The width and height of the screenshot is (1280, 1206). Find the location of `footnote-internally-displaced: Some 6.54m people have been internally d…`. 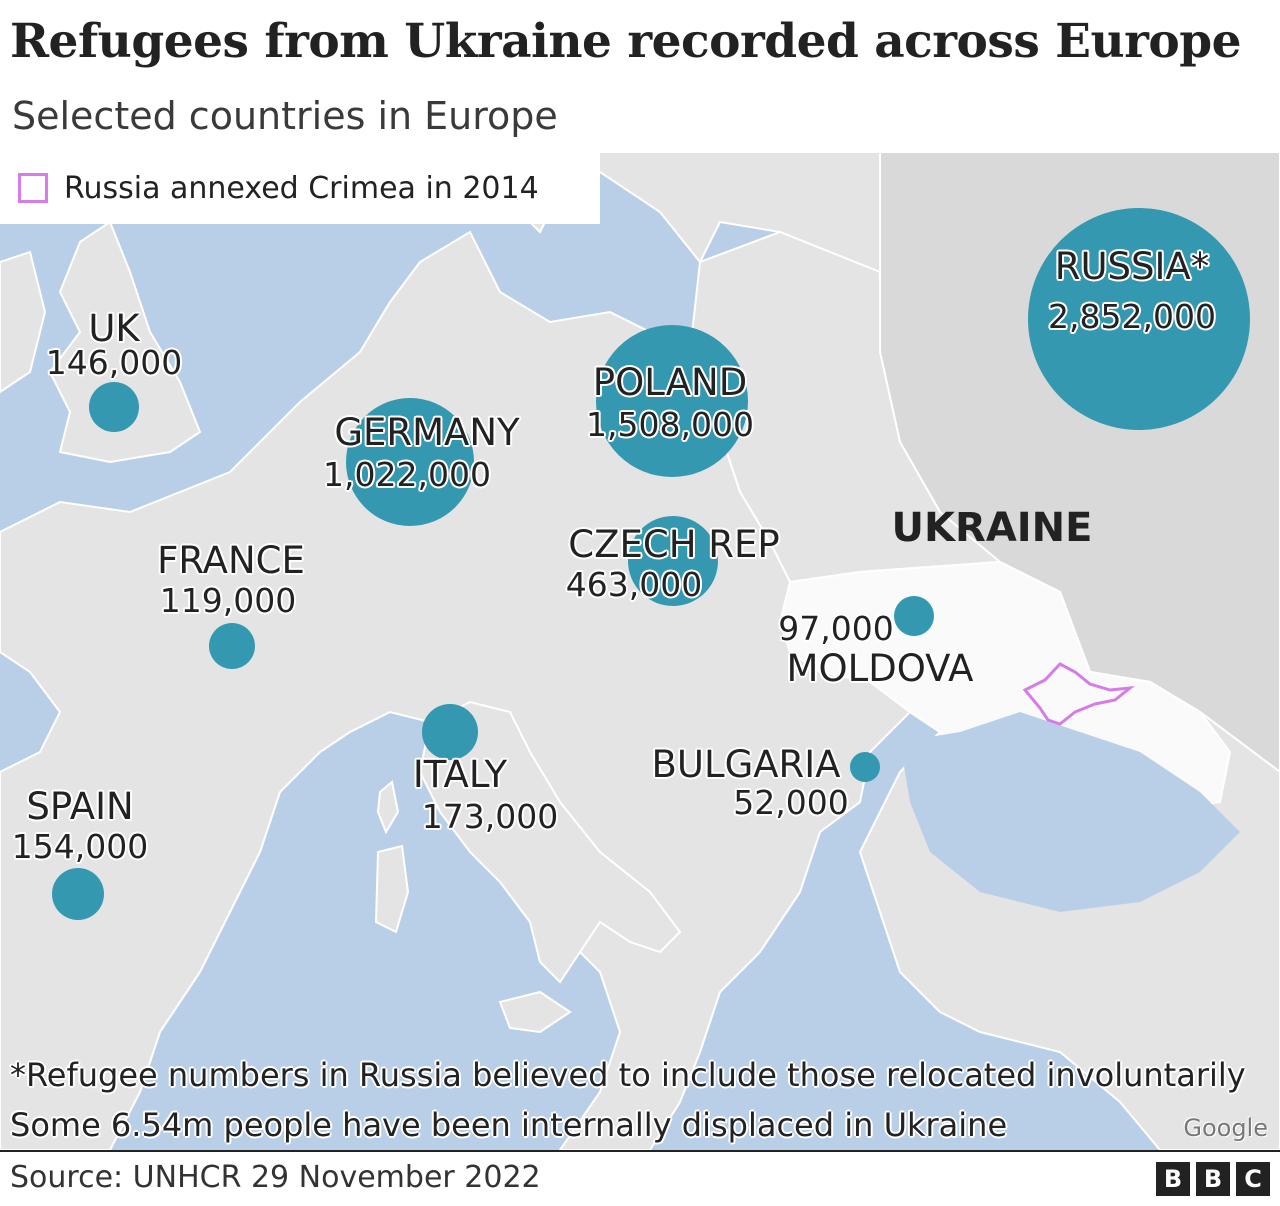

footnote-internally-displaced: Some 6.54m people have been internally d… is located at coordinates (509, 1125).